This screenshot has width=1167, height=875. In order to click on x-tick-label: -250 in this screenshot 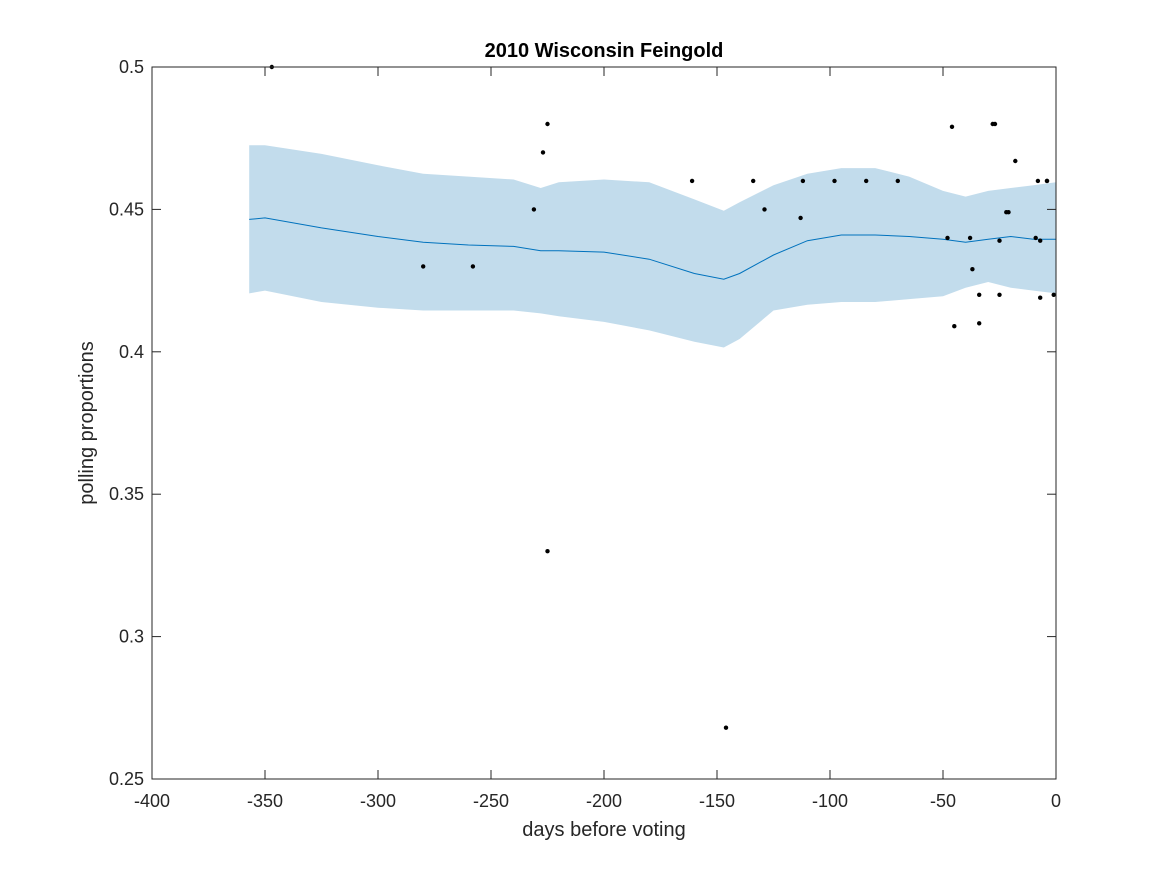, I will do `click(491, 801)`.